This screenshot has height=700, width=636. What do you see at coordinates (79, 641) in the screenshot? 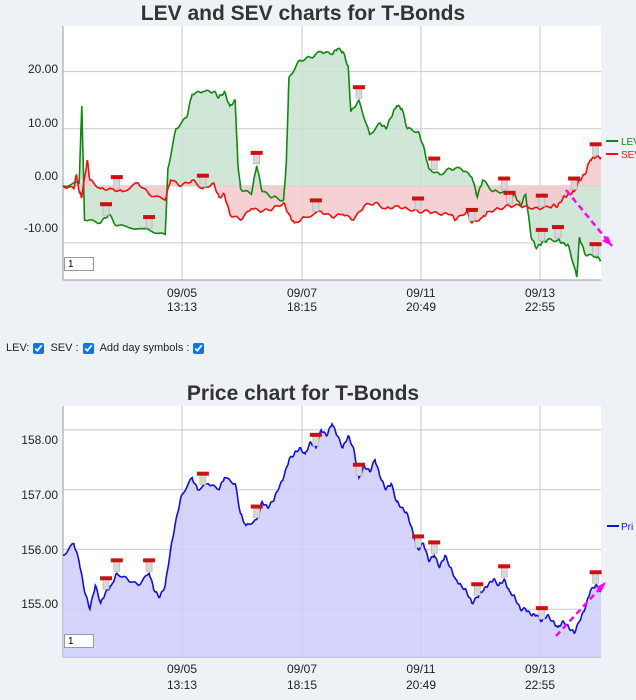
I see `price-page-input: 1` at bounding box center [79, 641].